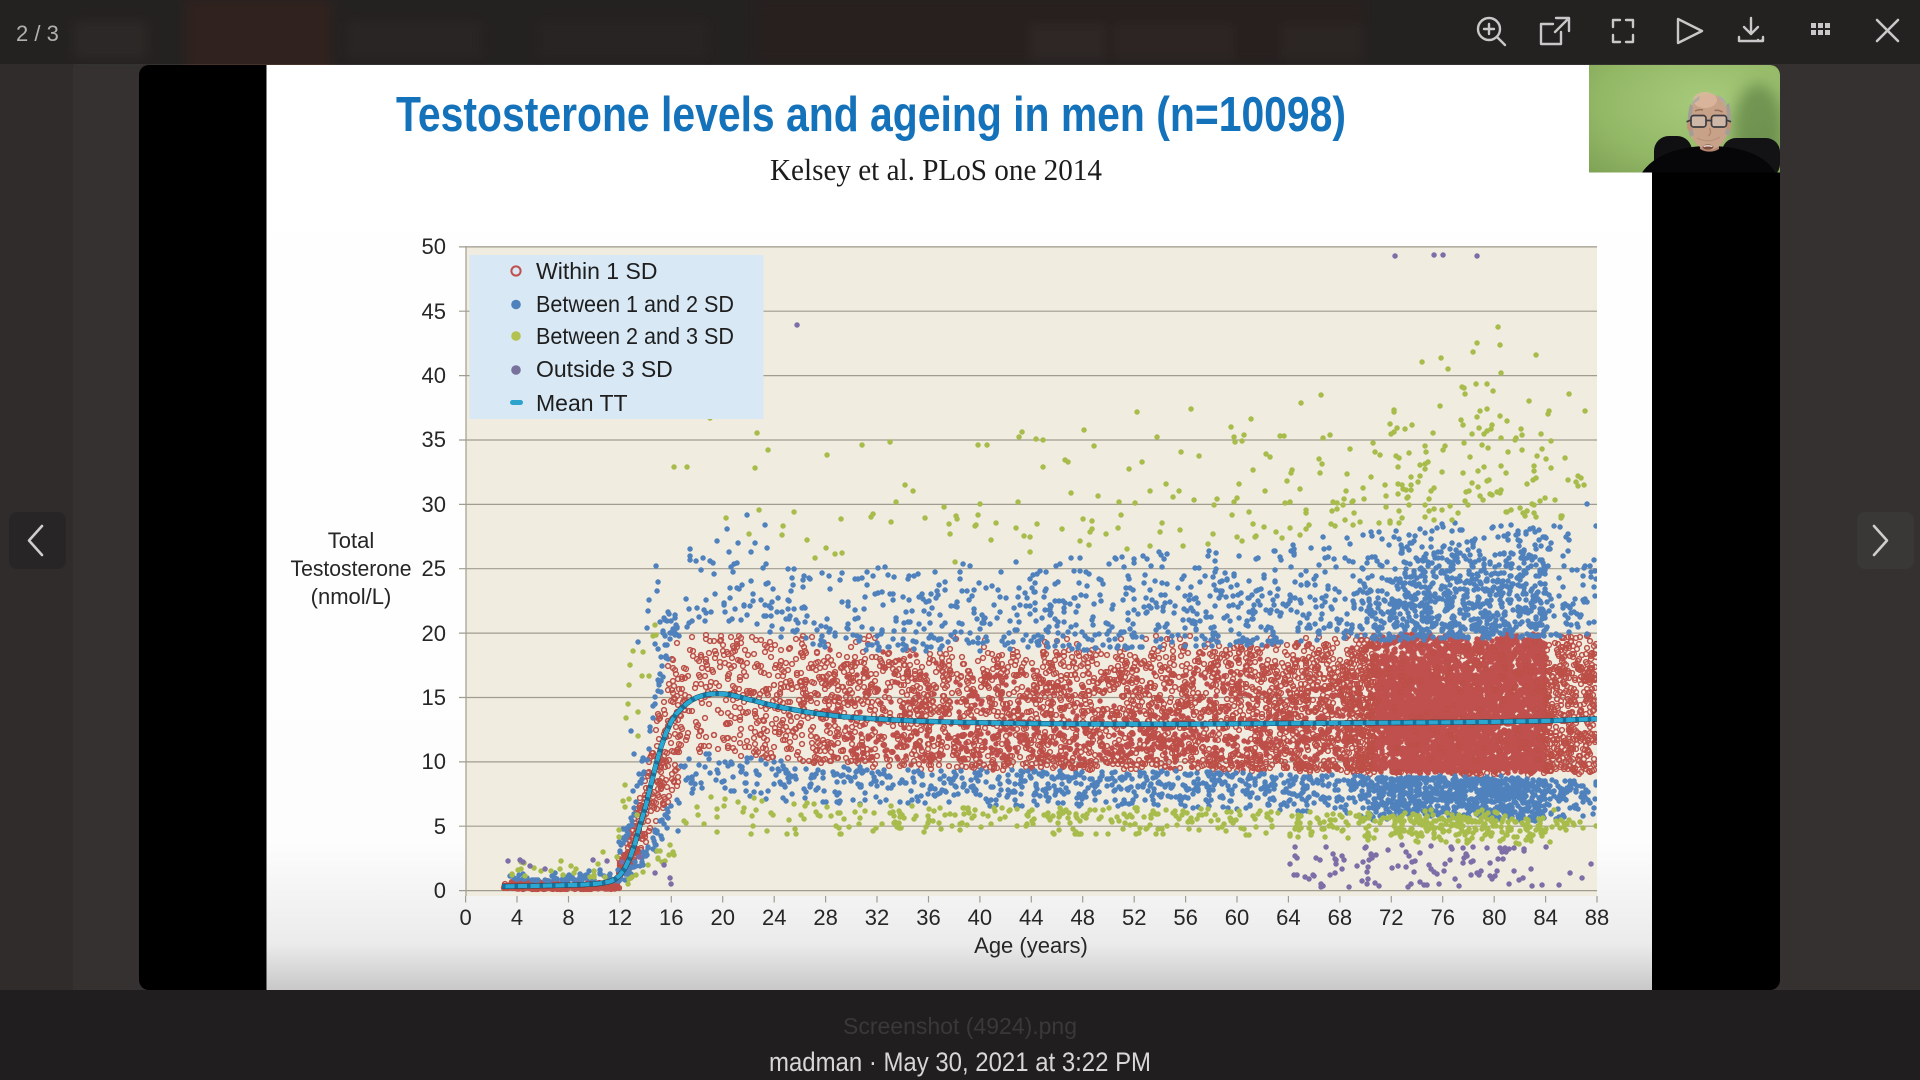 The width and height of the screenshot is (1920, 1080). I want to click on svg-text: (nmol/L), so click(351, 596).